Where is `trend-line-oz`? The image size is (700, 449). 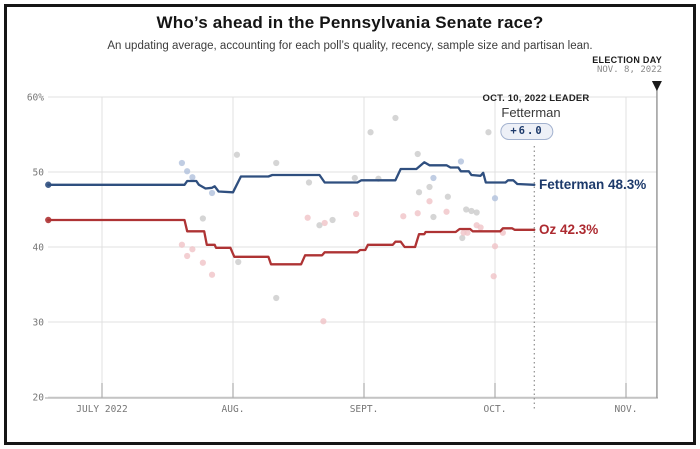
trend-line-oz is located at coordinates (291, 242).